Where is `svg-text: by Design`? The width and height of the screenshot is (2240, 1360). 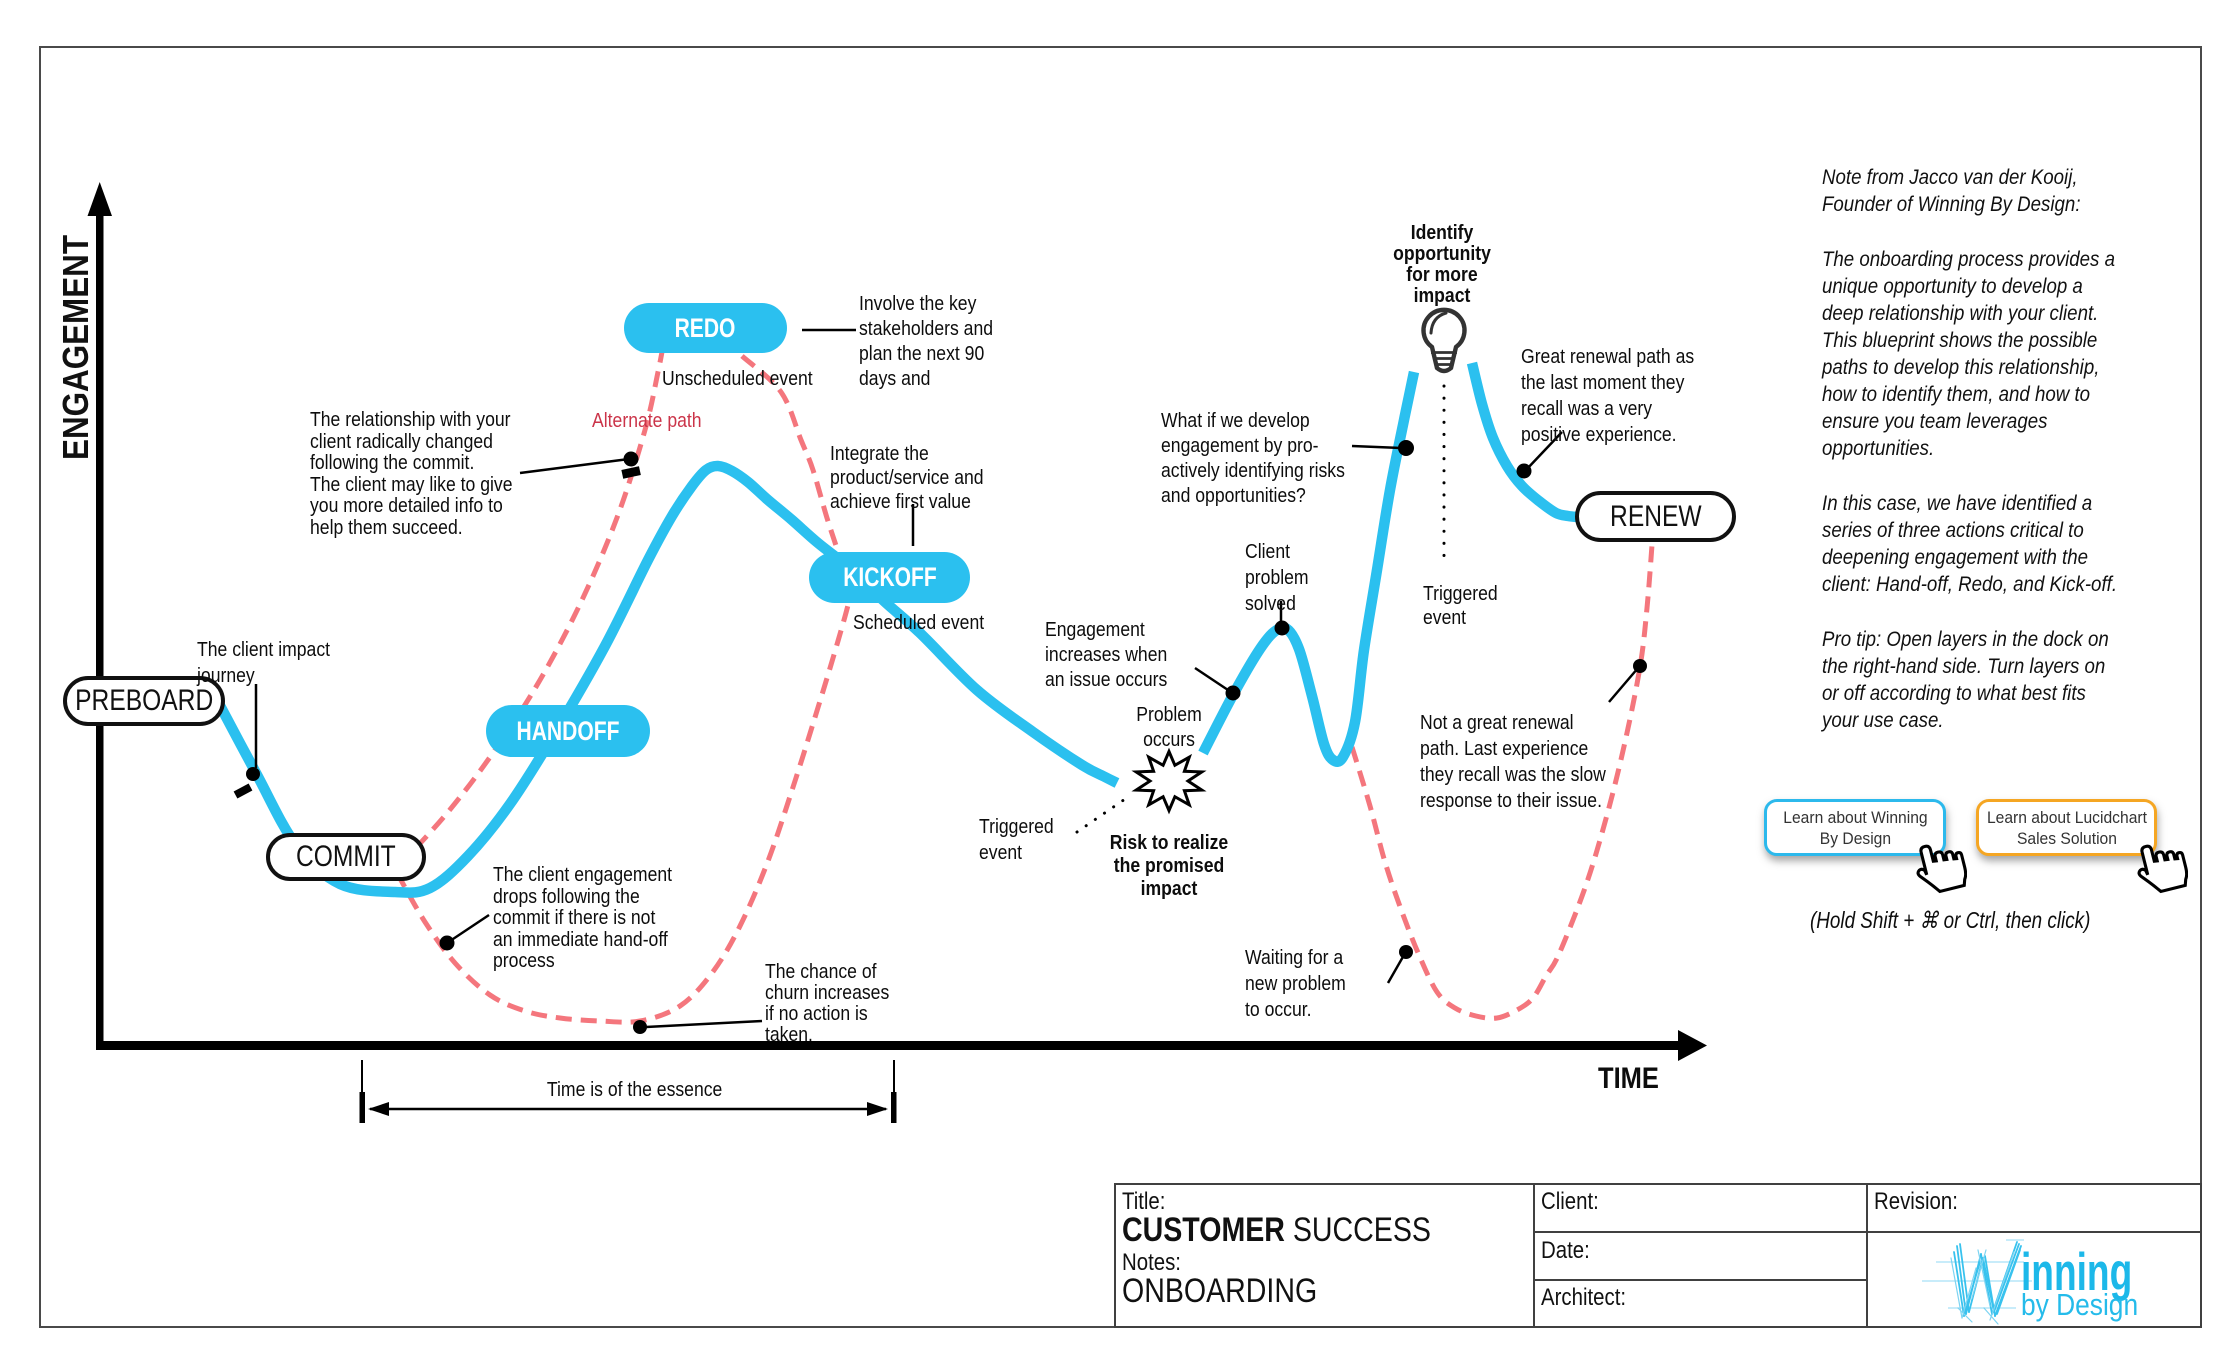
svg-text: by Design is located at coordinates (2079, 1305).